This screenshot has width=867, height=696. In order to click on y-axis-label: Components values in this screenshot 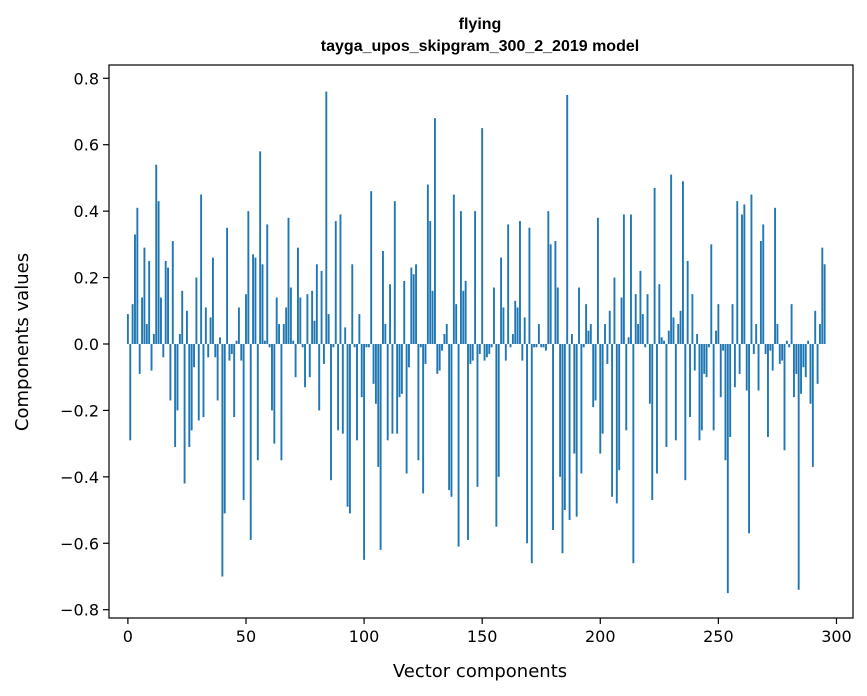, I will do `click(22, 342)`.